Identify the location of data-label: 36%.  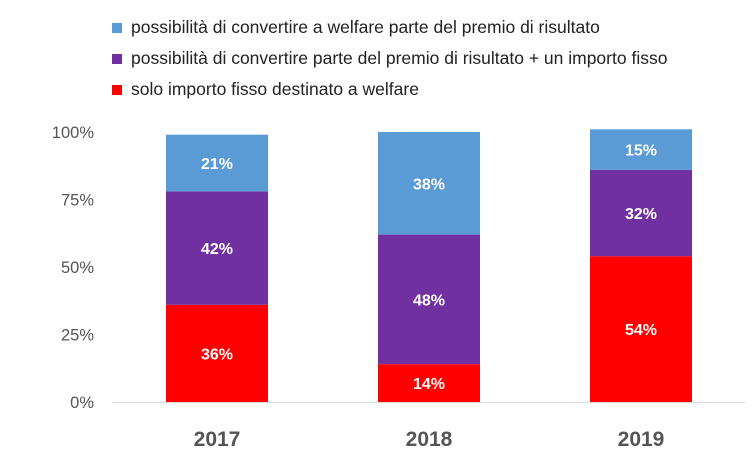
(217, 354).